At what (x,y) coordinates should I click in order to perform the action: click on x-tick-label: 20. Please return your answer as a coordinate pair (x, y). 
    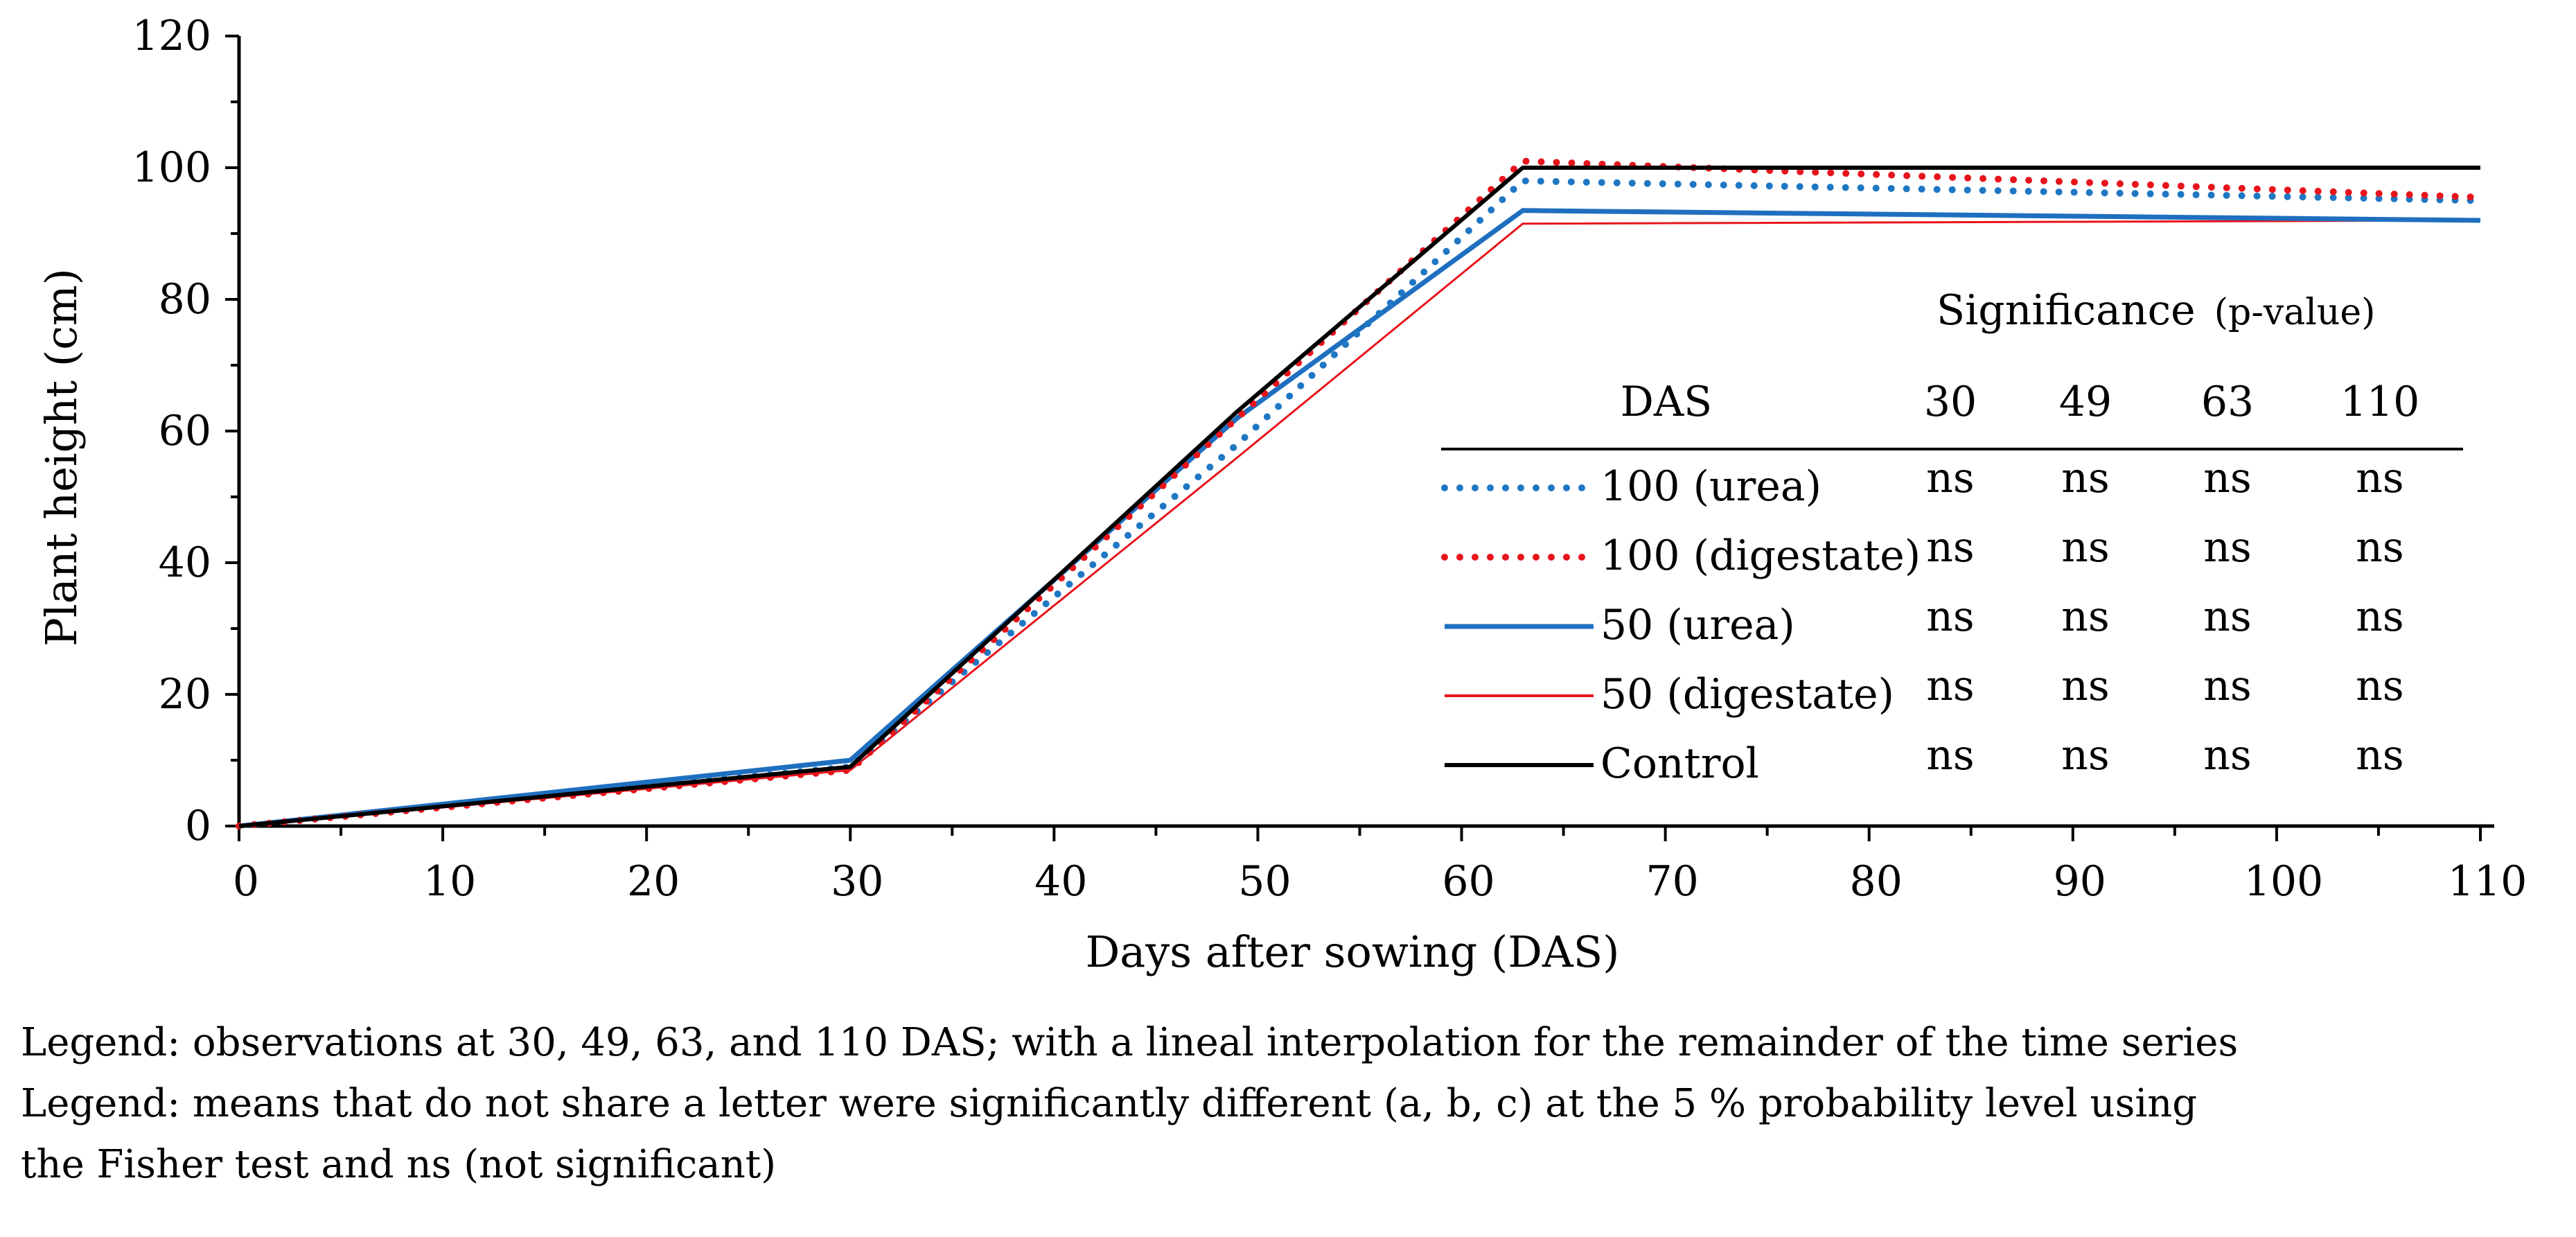
    Looking at the image, I should click on (653, 881).